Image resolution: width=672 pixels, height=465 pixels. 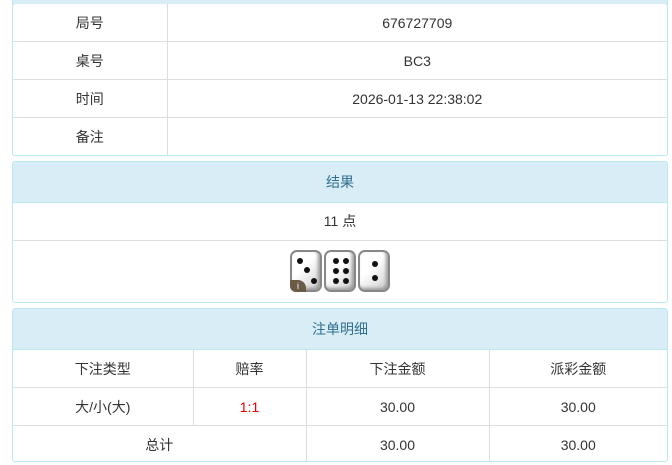 I want to click on total-amount: 30.00, so click(x=397, y=443).